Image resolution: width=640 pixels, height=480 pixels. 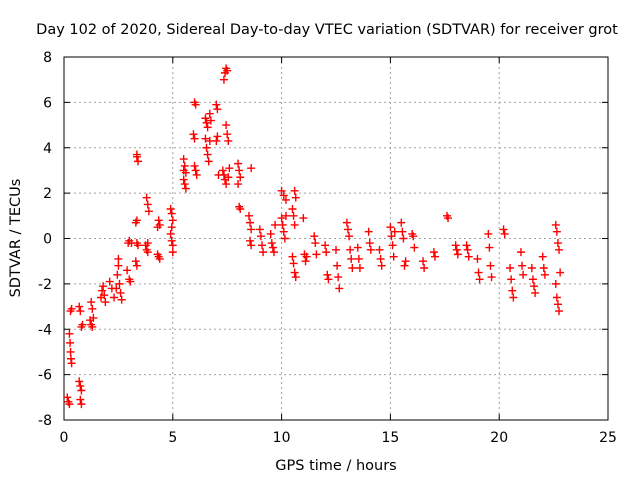 I want to click on y-tick-label: 0, so click(x=47, y=240).